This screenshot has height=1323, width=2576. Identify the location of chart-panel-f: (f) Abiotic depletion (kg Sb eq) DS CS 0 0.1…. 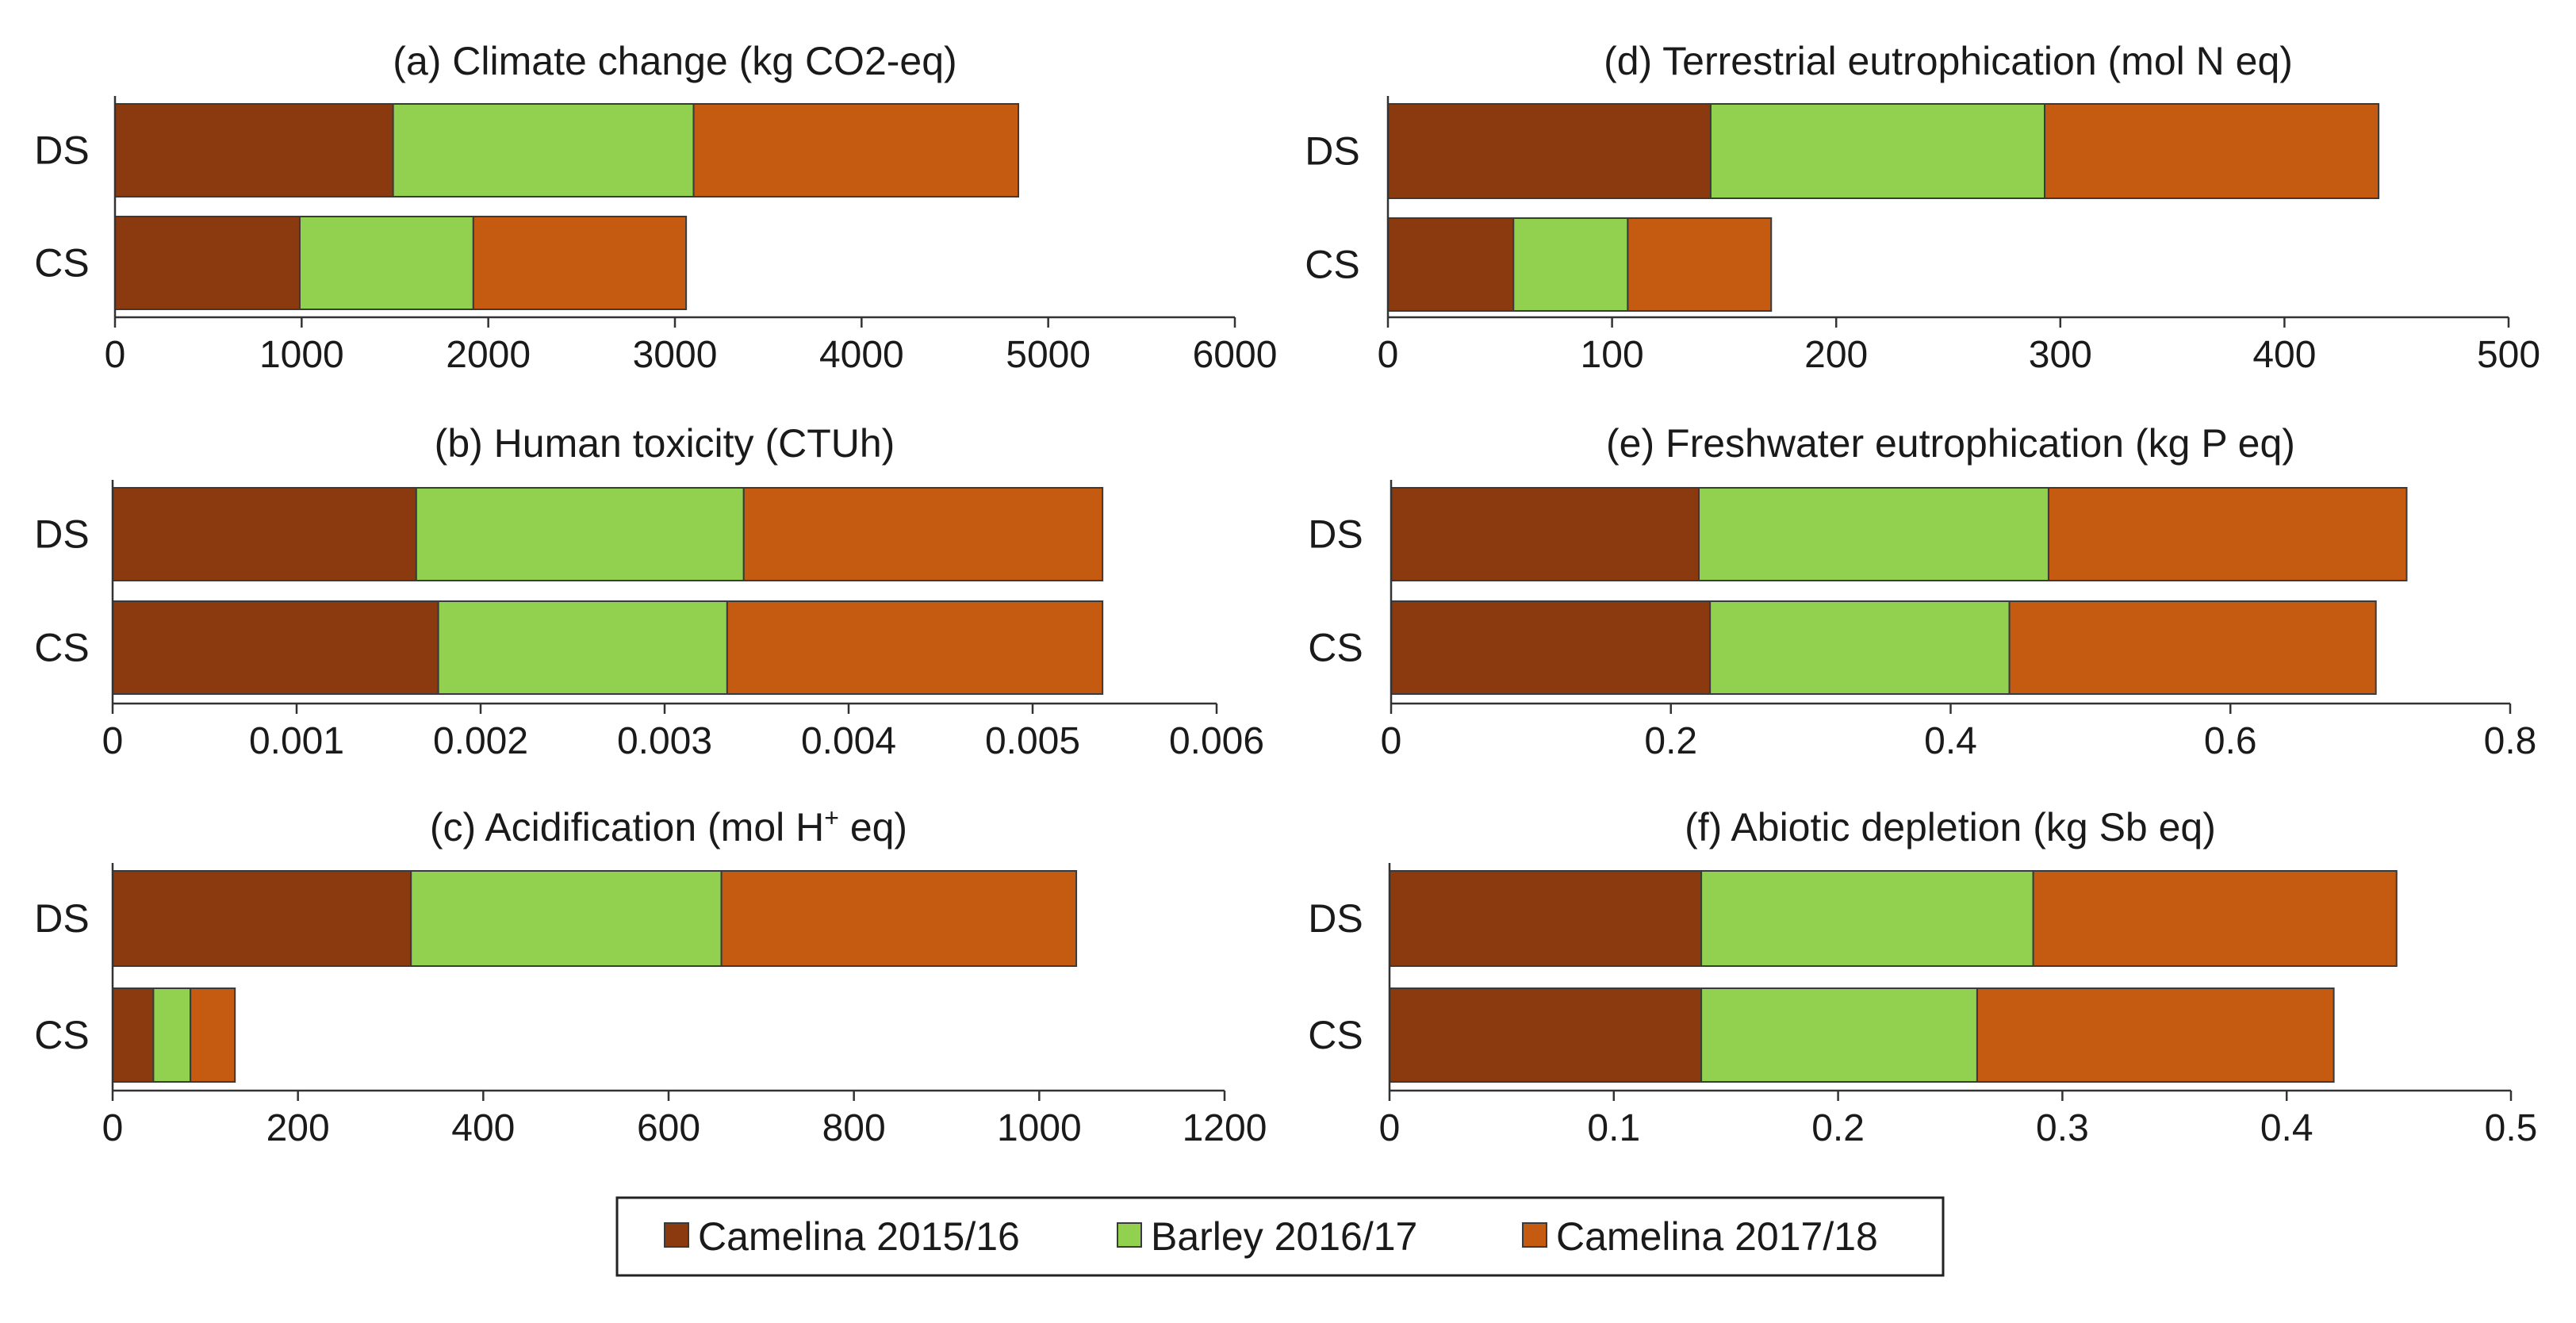
(1923, 977).